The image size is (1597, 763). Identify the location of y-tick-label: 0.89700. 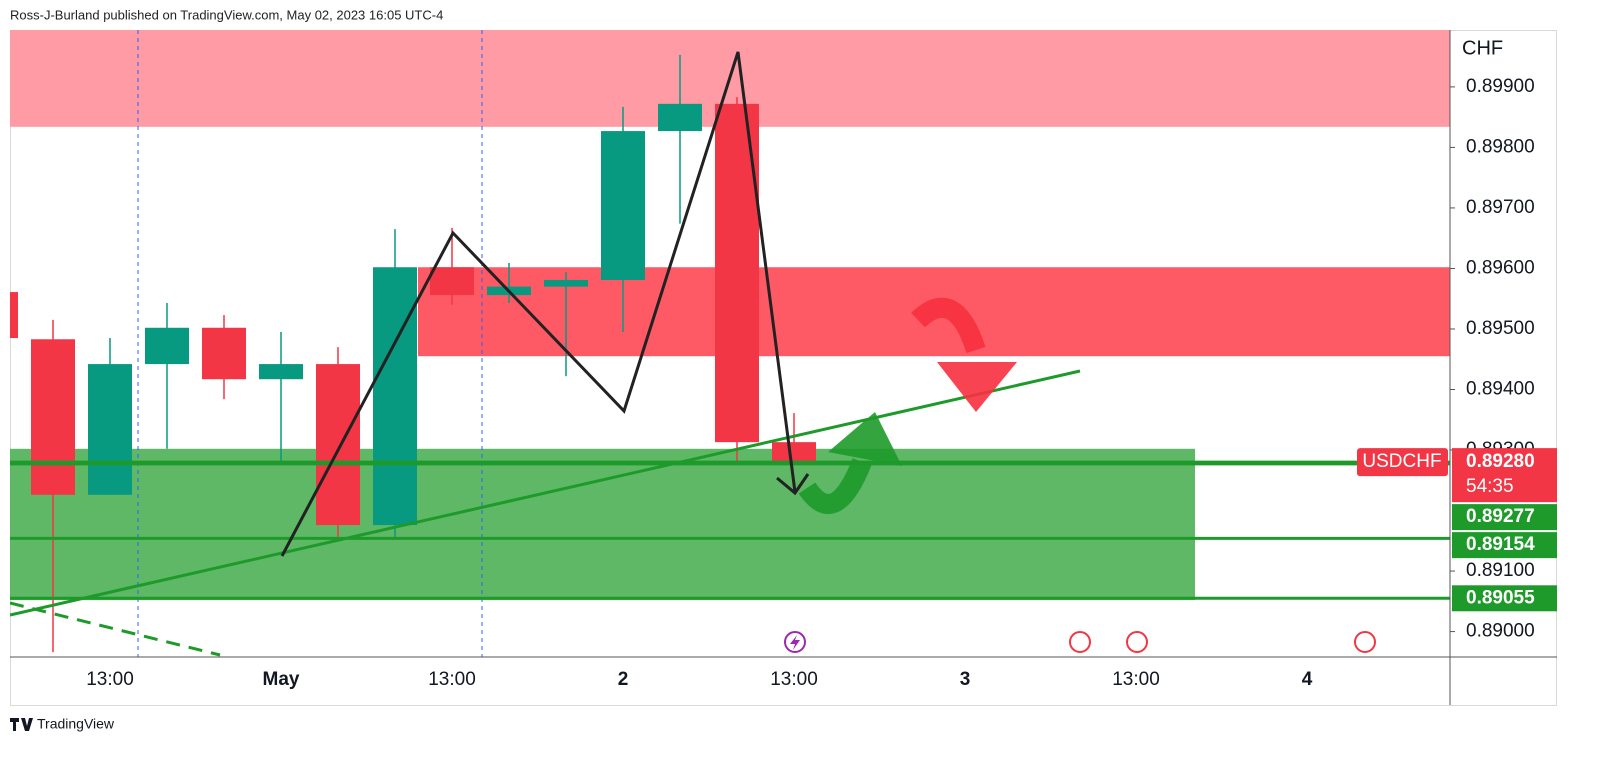
(1500, 207).